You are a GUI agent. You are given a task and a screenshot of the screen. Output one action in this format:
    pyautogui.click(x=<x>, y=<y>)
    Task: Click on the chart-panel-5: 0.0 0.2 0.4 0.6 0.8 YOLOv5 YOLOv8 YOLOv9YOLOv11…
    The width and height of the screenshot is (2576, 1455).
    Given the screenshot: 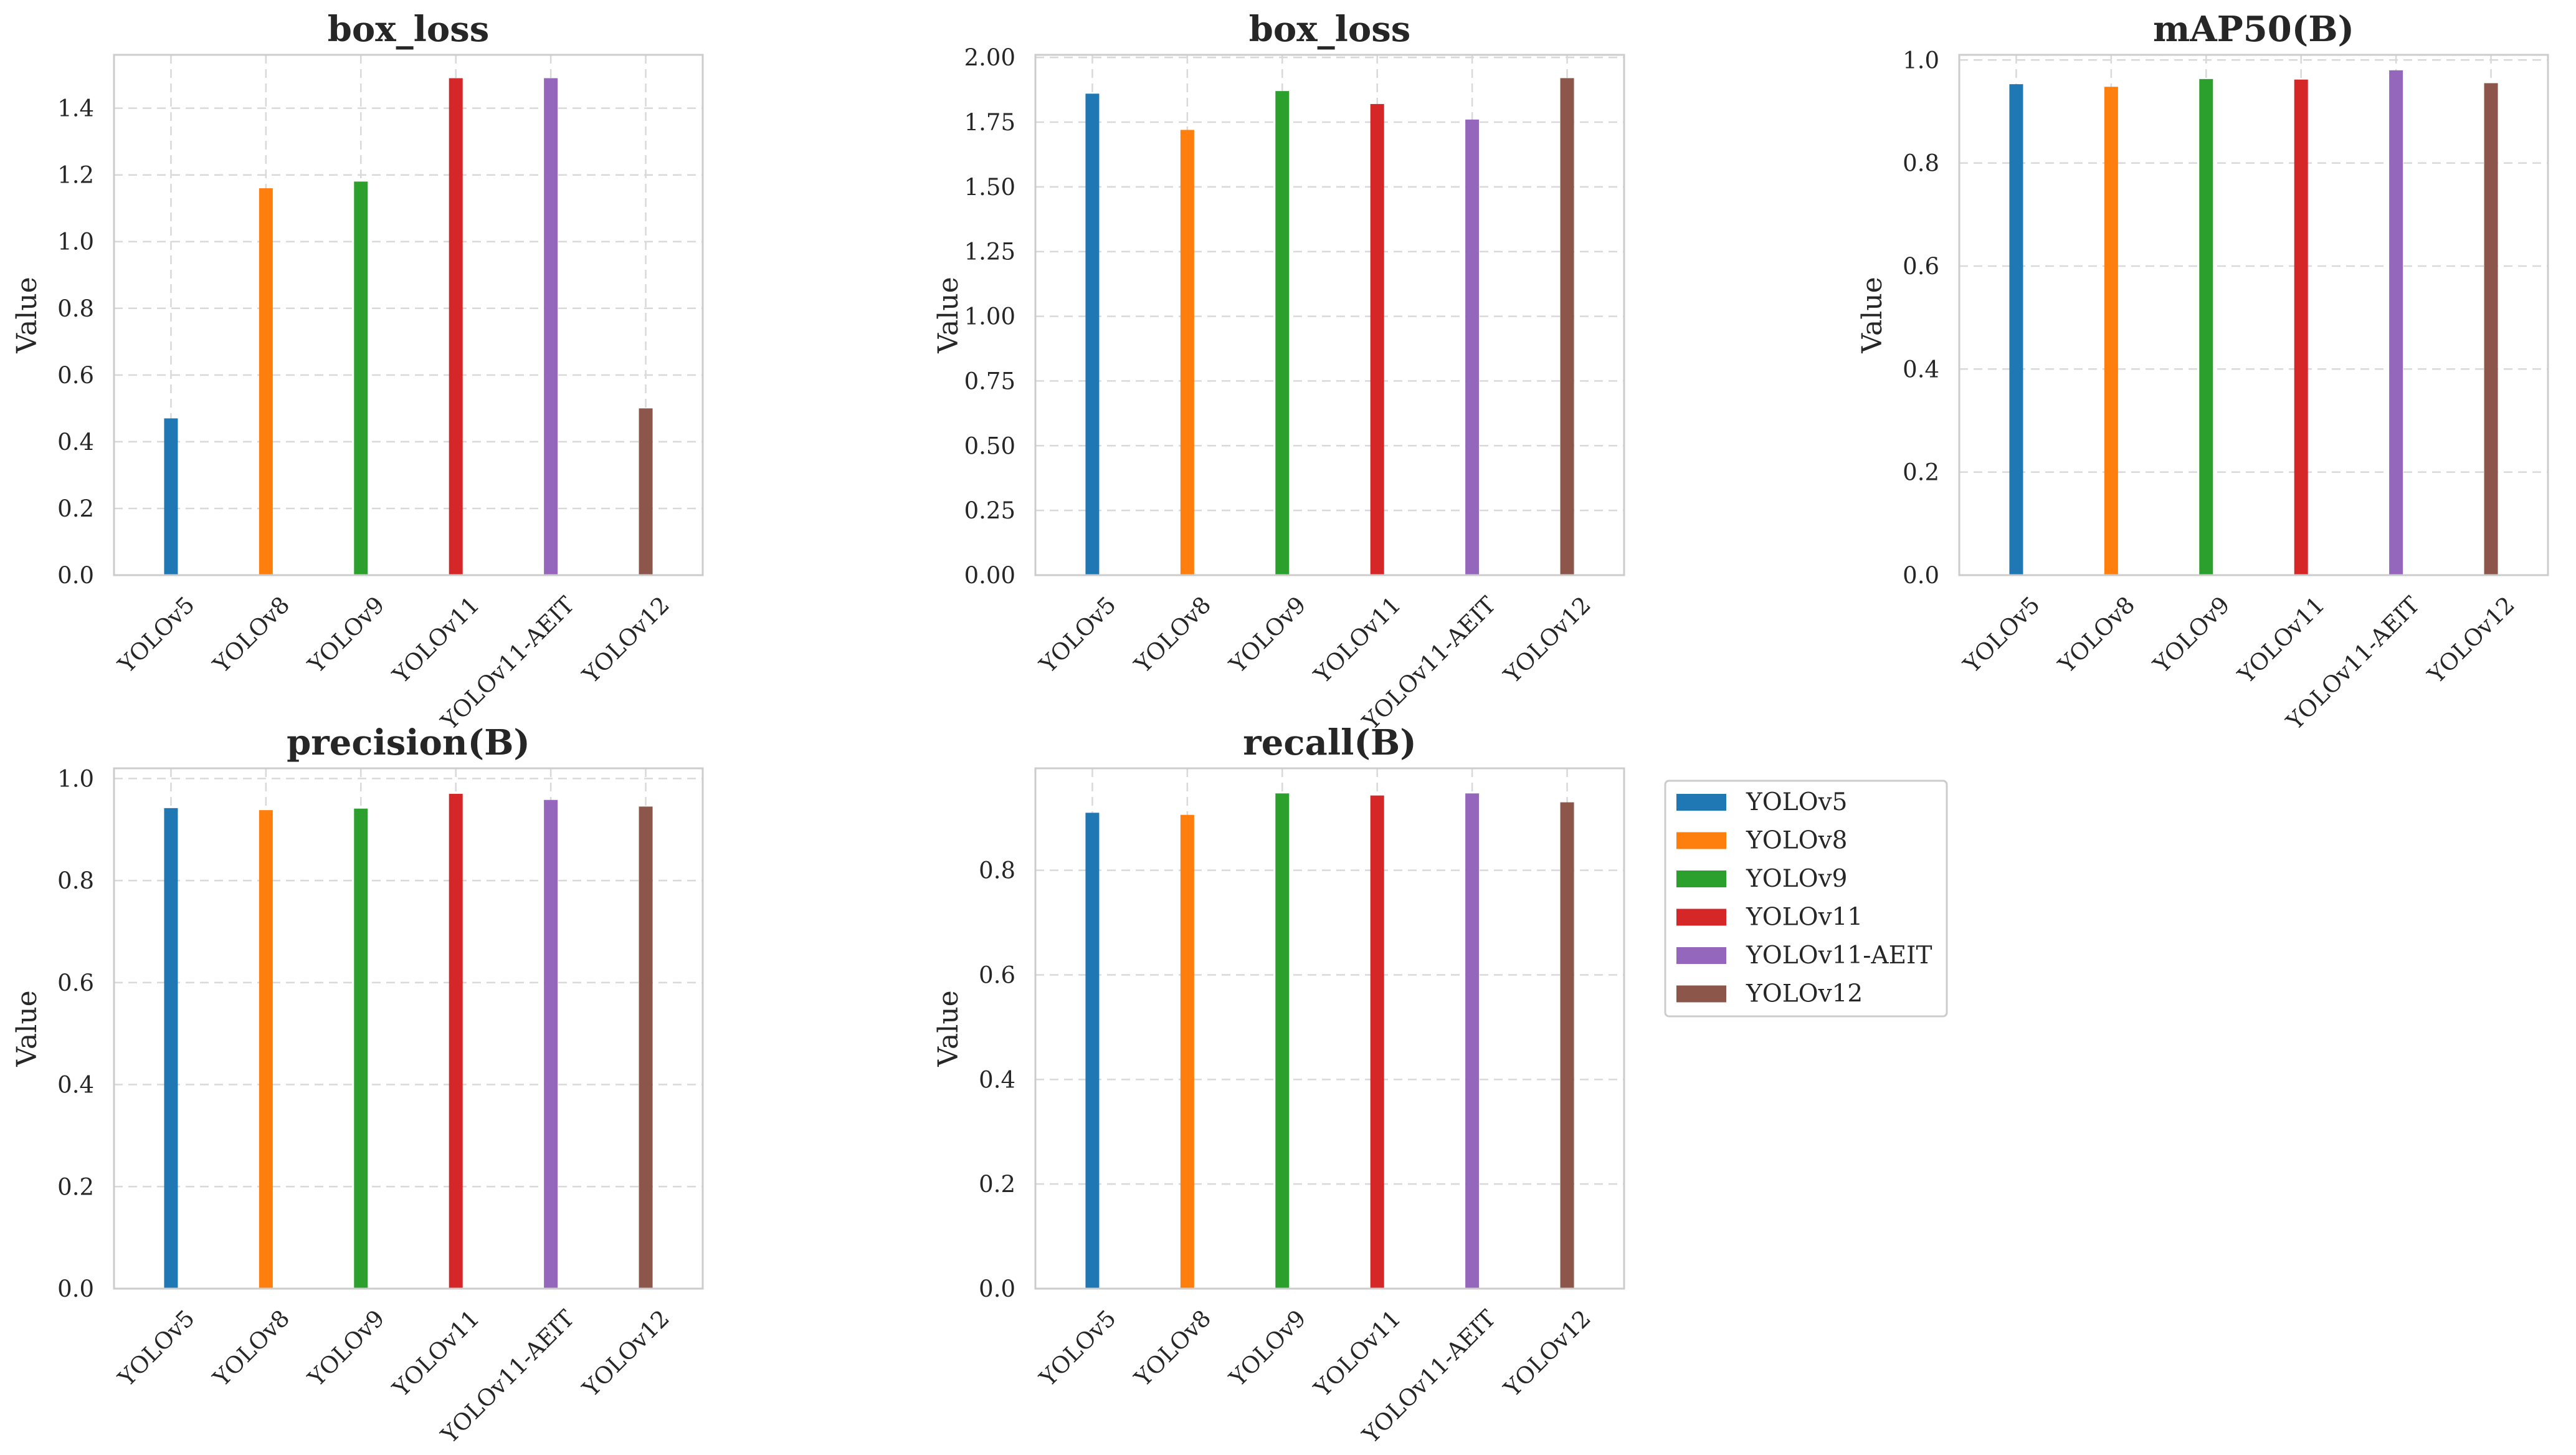 What is the action you would take?
    pyautogui.click(x=1279, y=1085)
    